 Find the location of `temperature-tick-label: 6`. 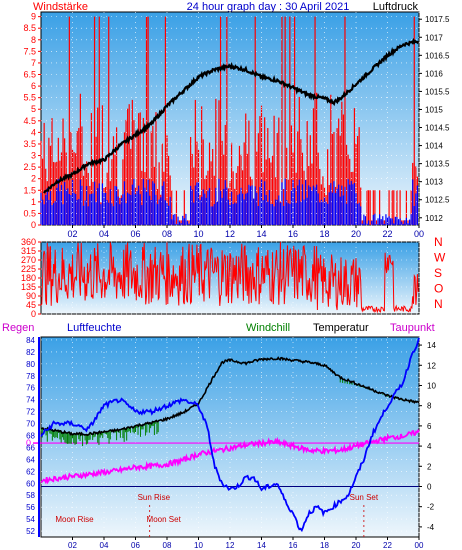

temperature-tick-label: 6 is located at coordinates (429, 426).